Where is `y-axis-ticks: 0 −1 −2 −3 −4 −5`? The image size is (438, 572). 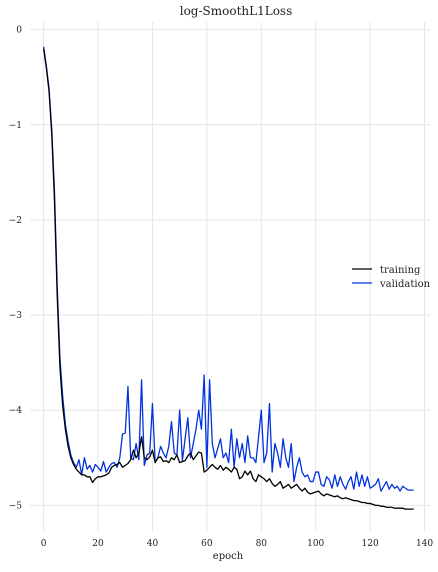
y-axis-ticks: 0 −1 −2 −3 −4 −5 is located at coordinates (16, 269).